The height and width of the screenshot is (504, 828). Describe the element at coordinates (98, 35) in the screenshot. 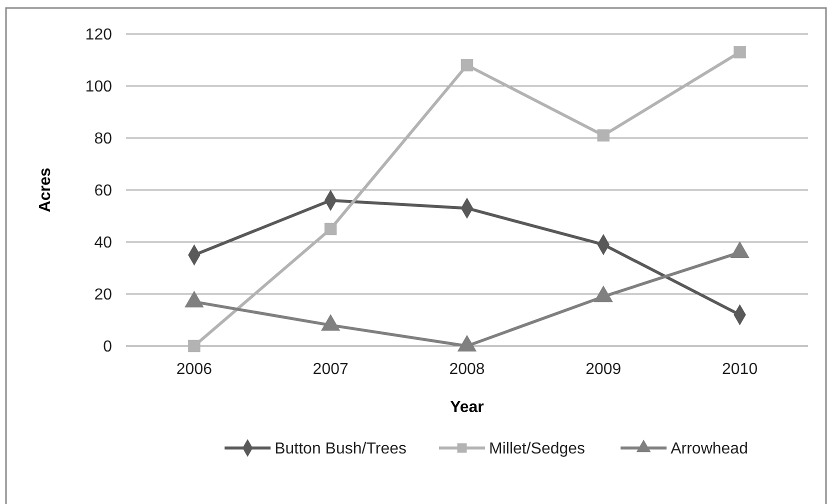

I see `y-tick-label: 120` at that location.